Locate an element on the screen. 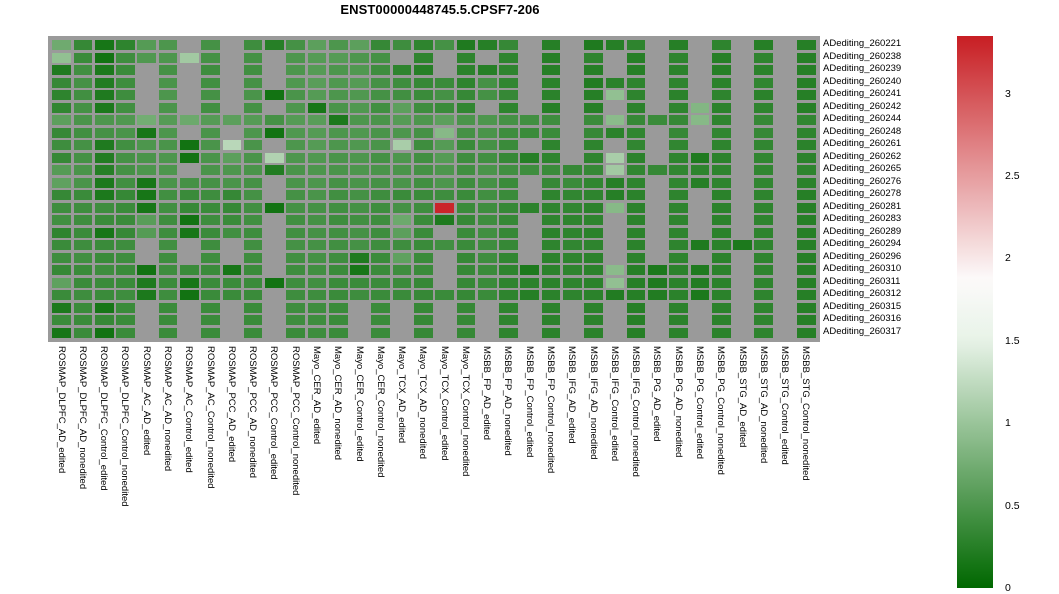 The width and height of the screenshot is (1059, 594). column-label: ROSMAP_AC_AD_edited is located at coordinates (146, 401).